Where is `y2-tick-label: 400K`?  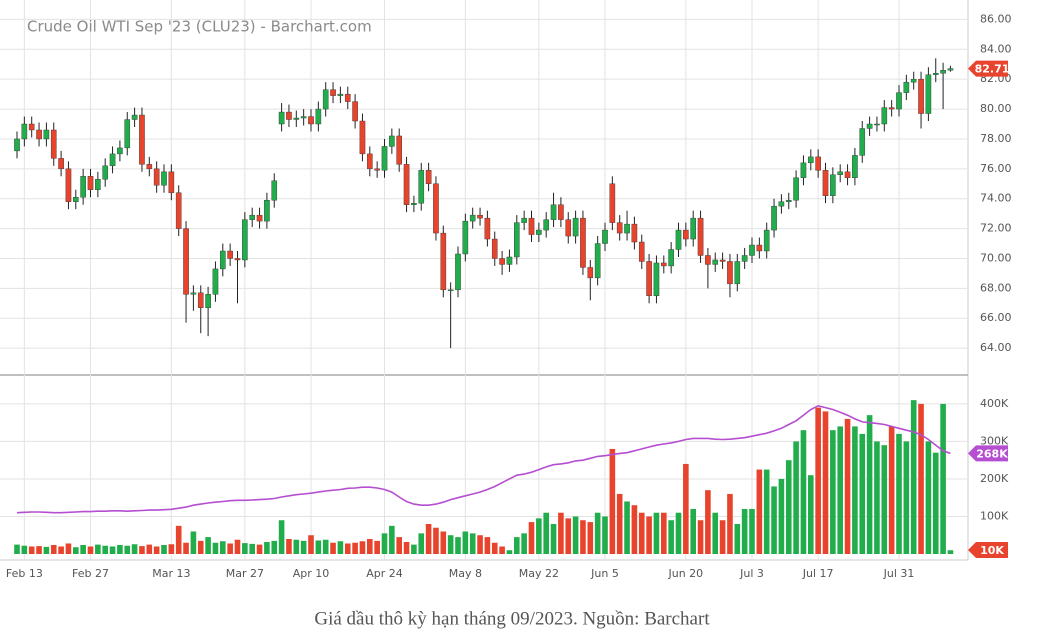
y2-tick-label: 400K is located at coordinates (994, 403).